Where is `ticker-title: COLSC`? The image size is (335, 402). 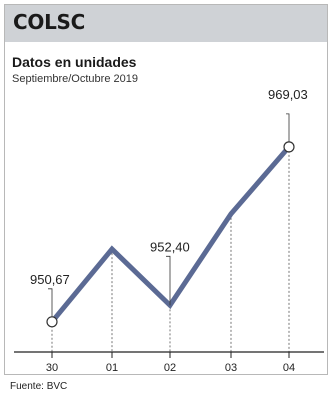 ticker-title: COLSC is located at coordinates (49, 22).